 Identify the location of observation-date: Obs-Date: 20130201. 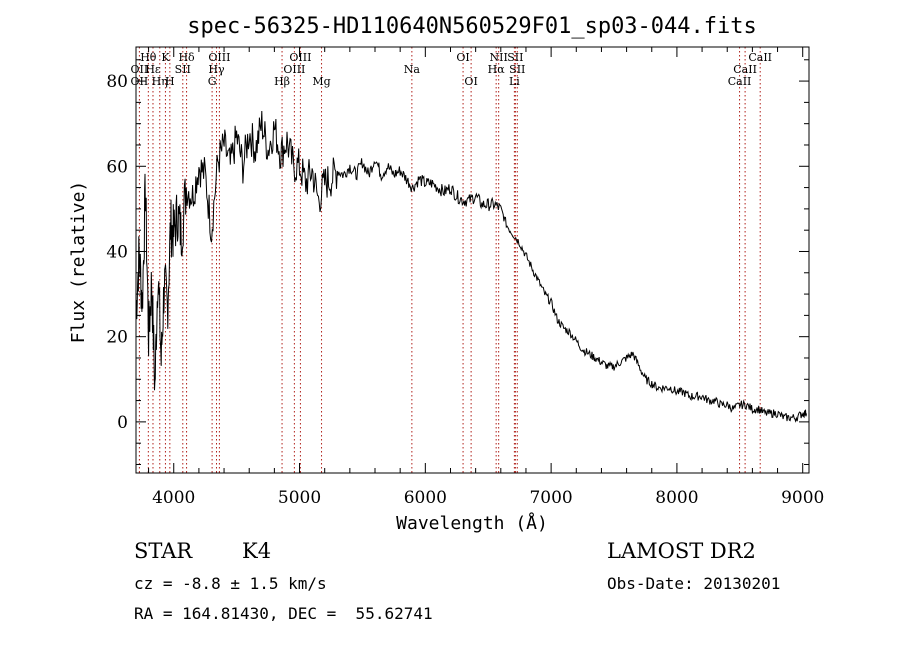
(694, 583).